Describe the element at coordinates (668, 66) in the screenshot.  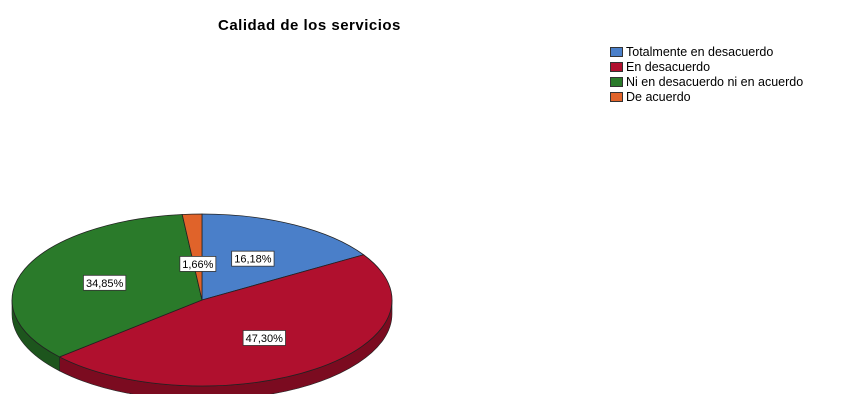
I see `legend-label: En desacuerdo` at that location.